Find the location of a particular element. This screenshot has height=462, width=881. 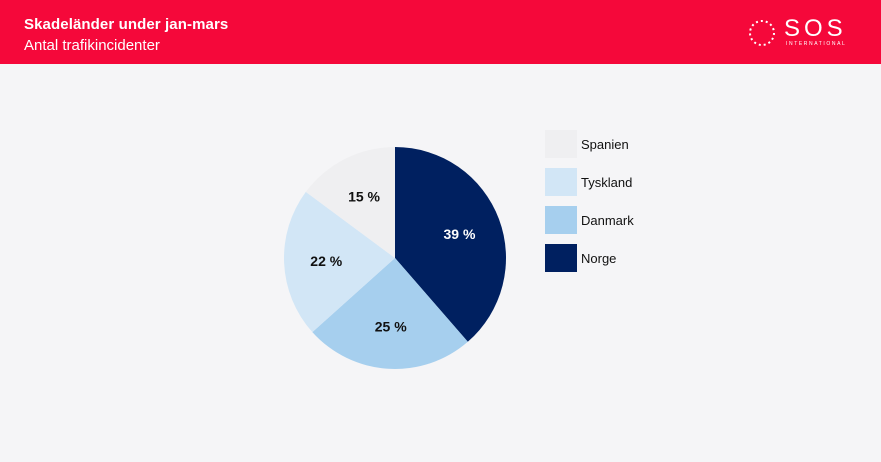

chart-subtitle: Antal trafikincidenter is located at coordinates (92, 45).